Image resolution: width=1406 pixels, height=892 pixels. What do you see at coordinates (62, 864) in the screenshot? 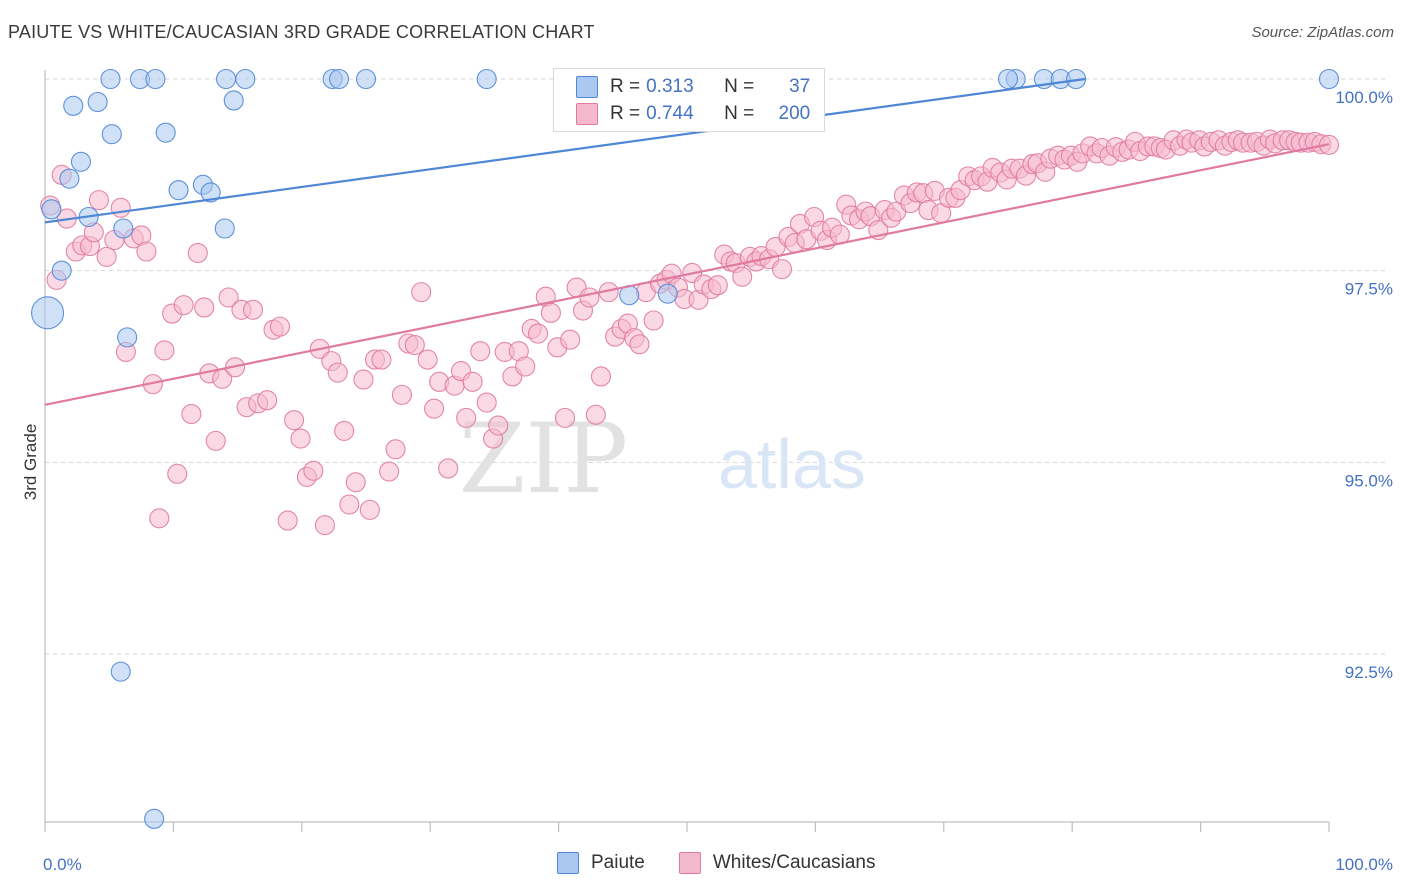
I see `x-tick-label: 0.0%` at bounding box center [62, 864].